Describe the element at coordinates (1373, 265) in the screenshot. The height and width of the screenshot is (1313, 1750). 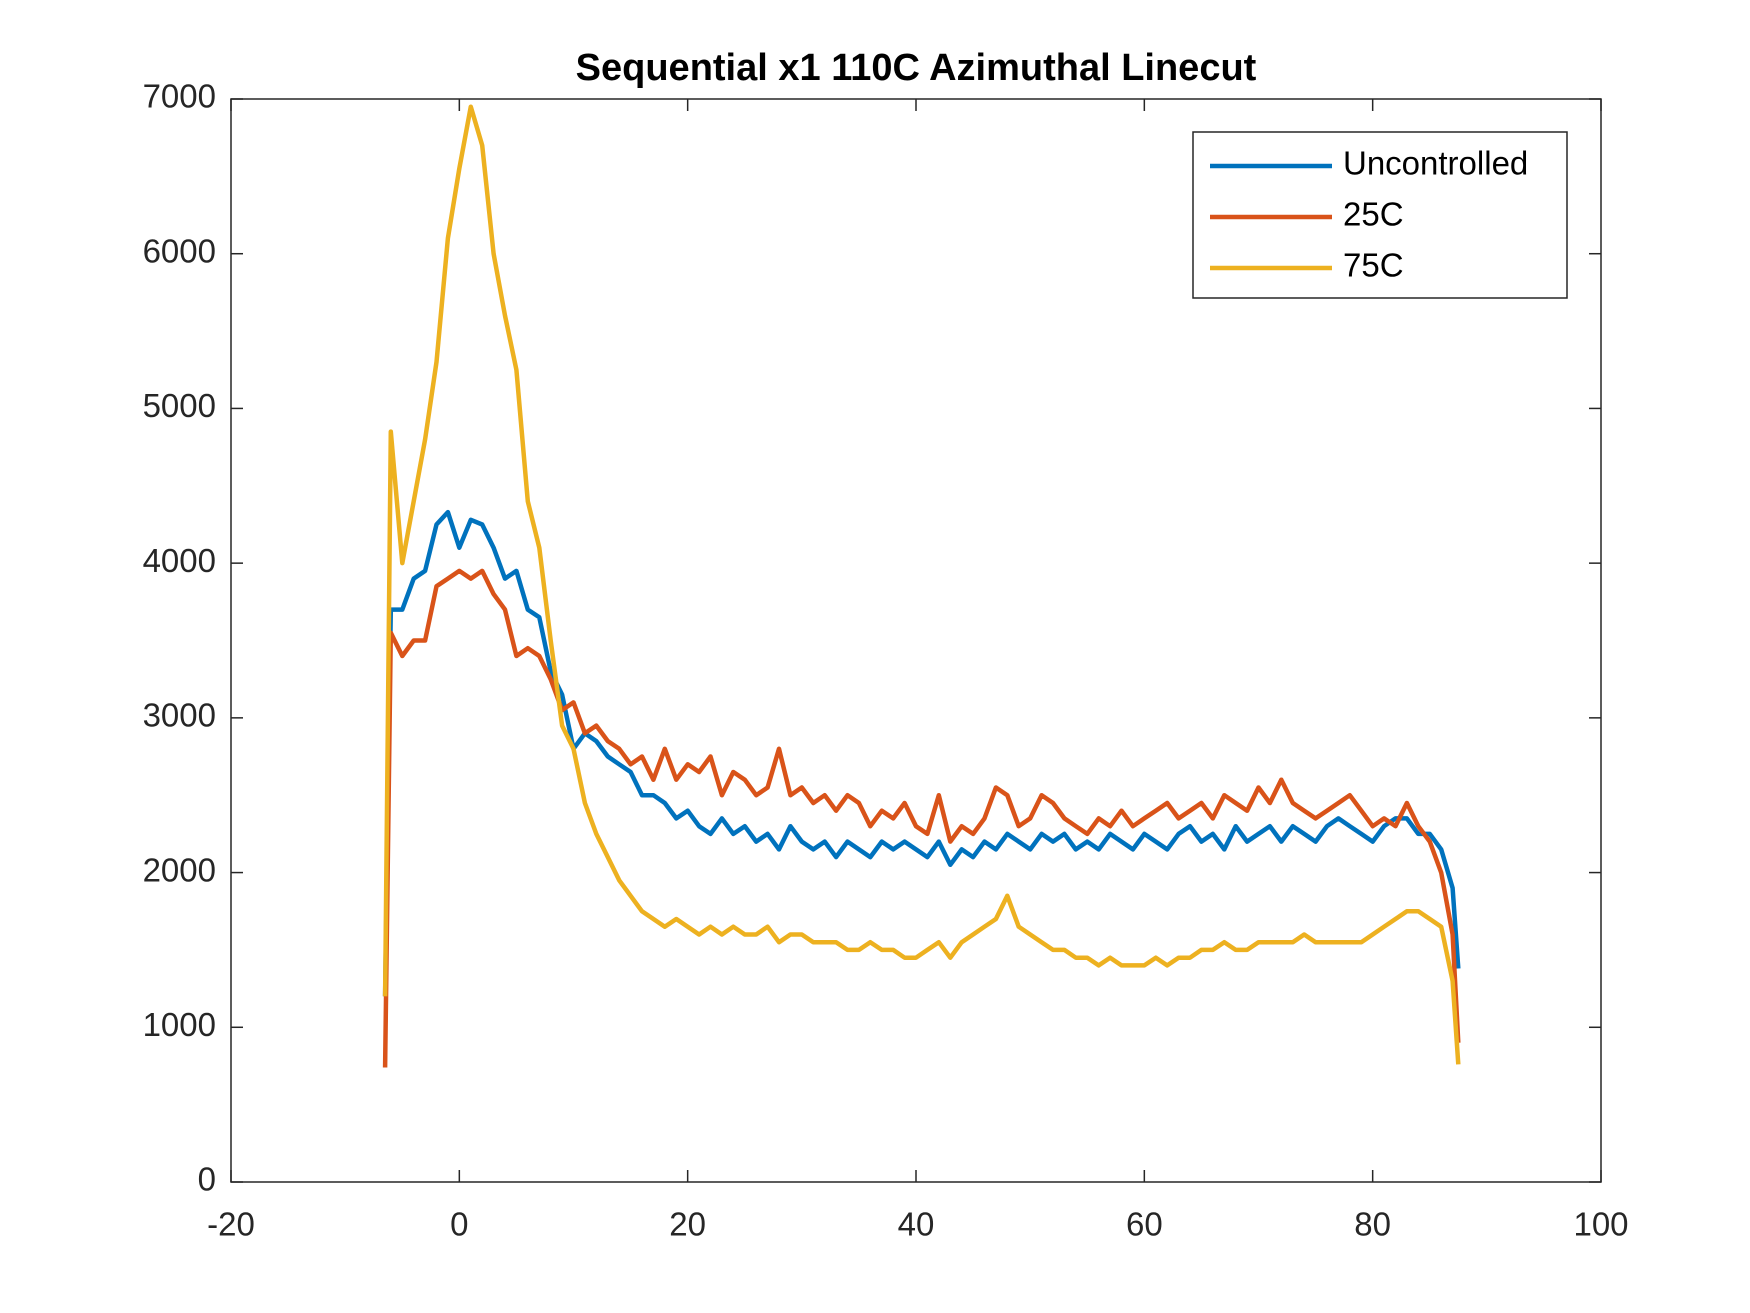
I see `legend-label: 75C` at that location.